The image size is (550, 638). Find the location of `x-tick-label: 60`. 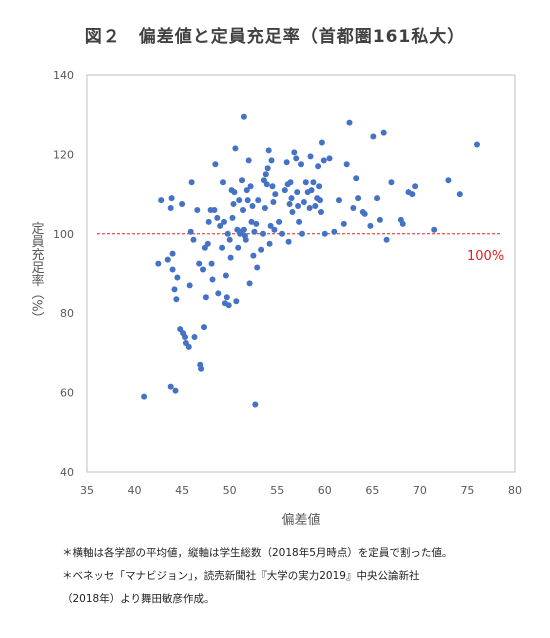

x-tick-label: 60 is located at coordinates (325, 490).